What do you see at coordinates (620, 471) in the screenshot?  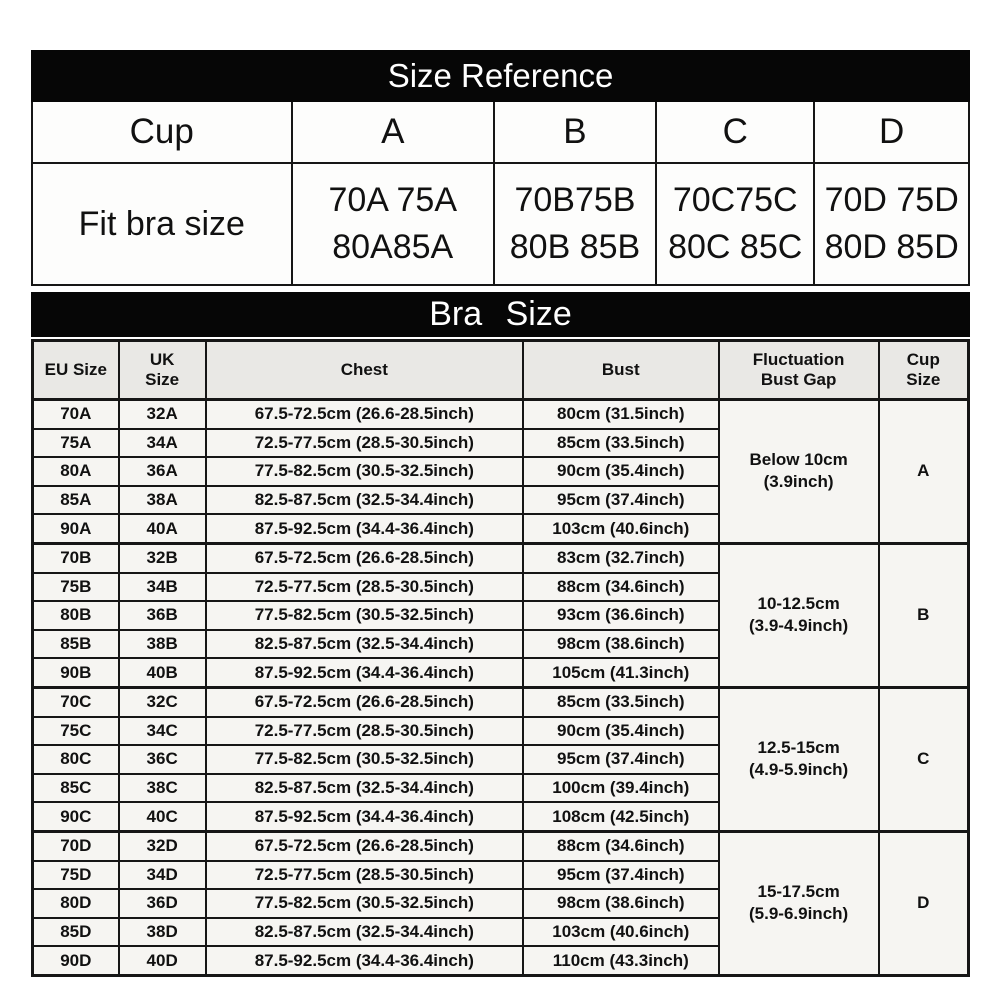 I see `cell-bust: 90cm (35.4inch)` at bounding box center [620, 471].